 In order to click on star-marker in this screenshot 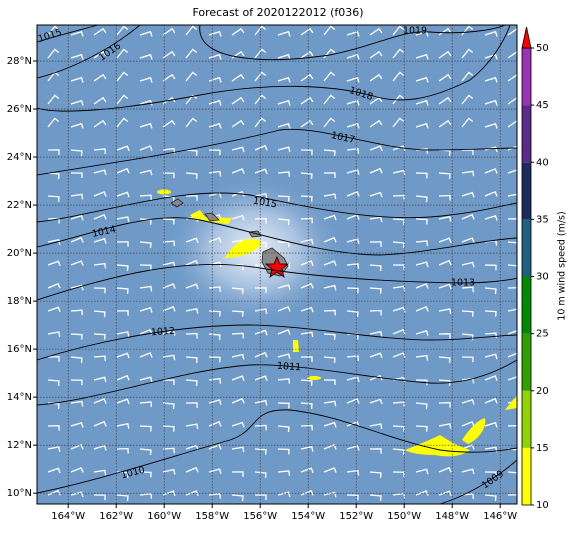, I will do `click(277, 266)`.